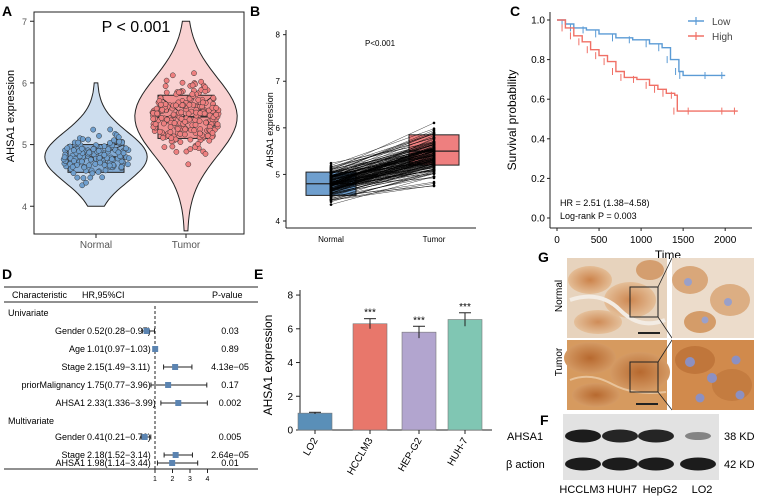 This screenshot has width=758, height=496. What do you see at coordinates (538, 139) in the screenshot?
I see `panel-c-ytick-label: 0.4` at bounding box center [538, 139].